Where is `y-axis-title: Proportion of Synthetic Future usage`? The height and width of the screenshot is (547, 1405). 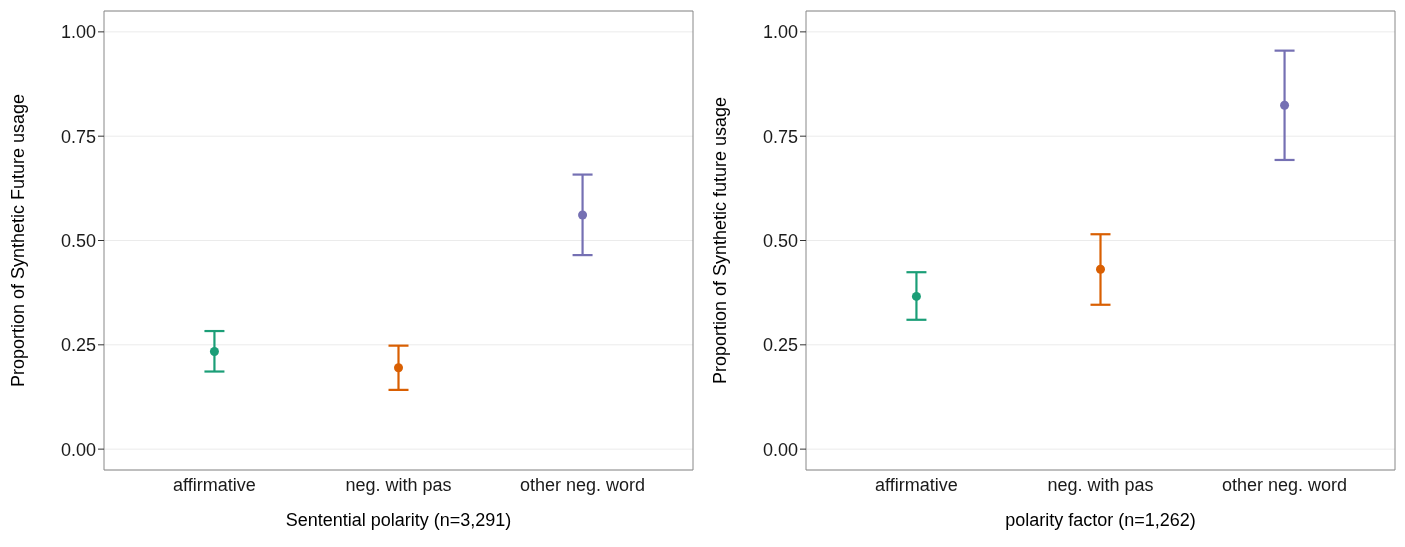 y-axis-title: Proportion of Synthetic Future usage is located at coordinates (18, 240).